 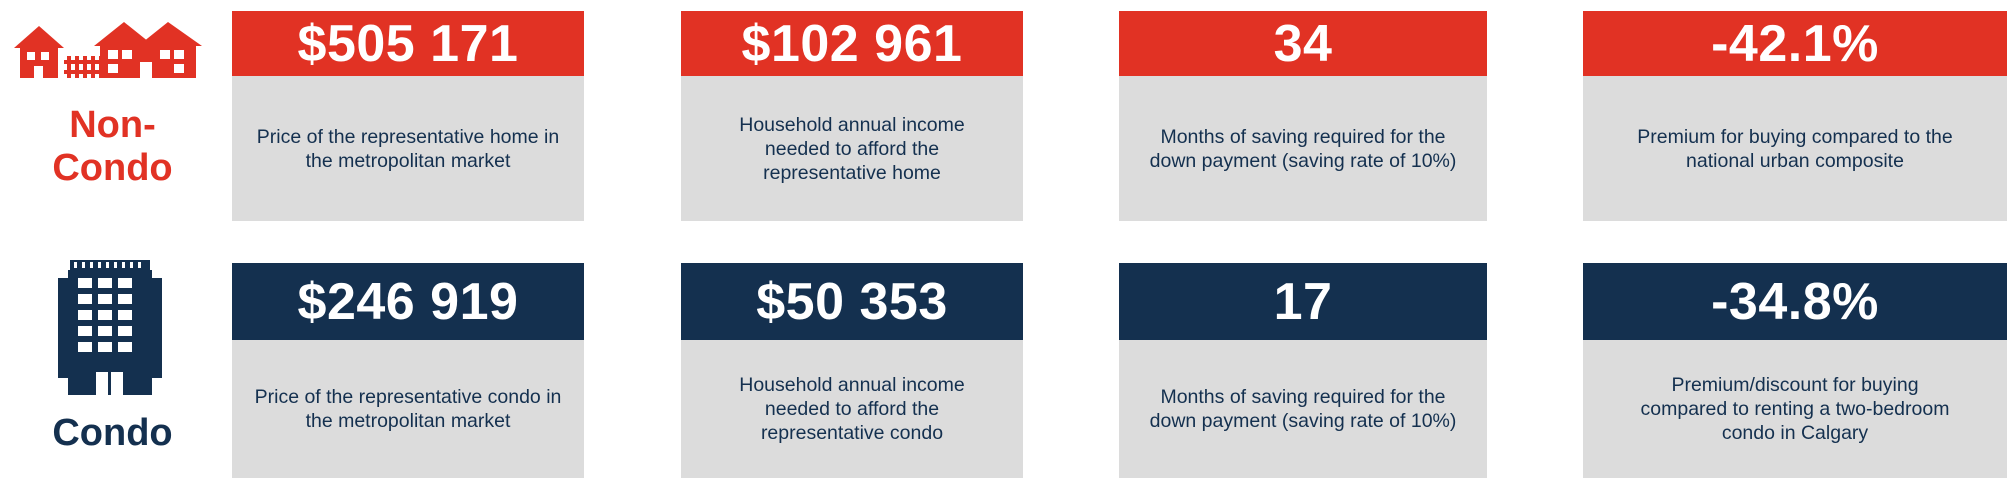 What do you see at coordinates (408, 43) in the screenshot?
I see `stat-value: $505 171` at bounding box center [408, 43].